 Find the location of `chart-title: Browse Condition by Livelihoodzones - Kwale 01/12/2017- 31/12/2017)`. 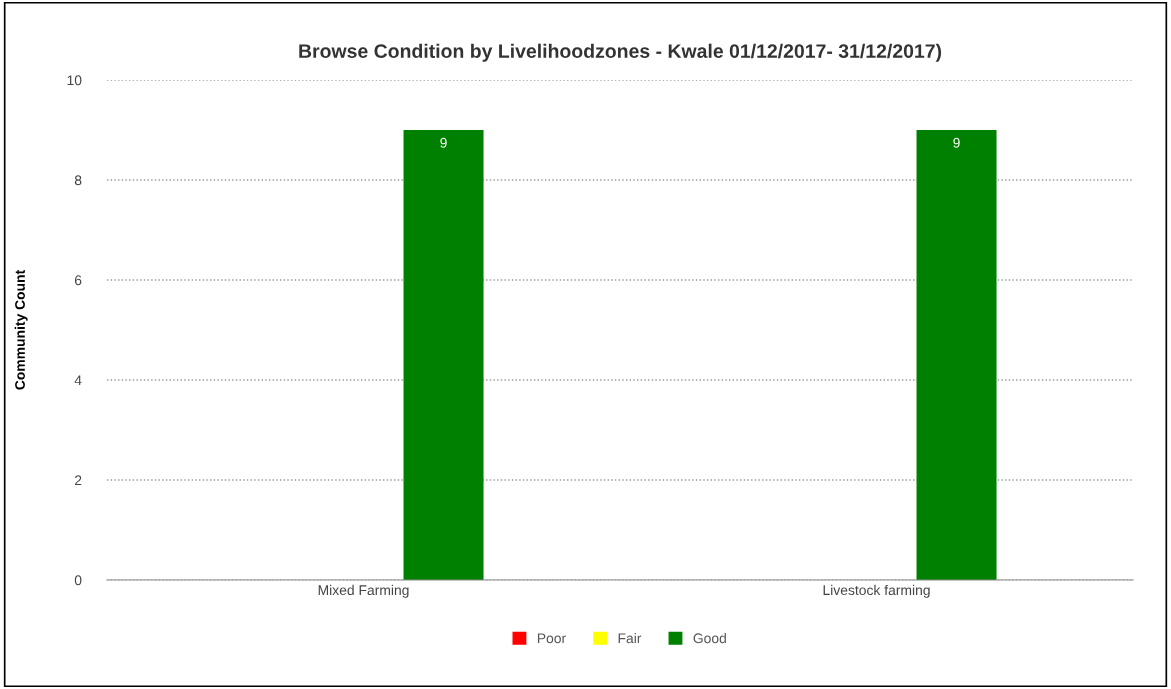

chart-title: Browse Condition by Livelihoodzones - Kwale 01/12/2017- 31/12/2017) is located at coordinates (620, 52).